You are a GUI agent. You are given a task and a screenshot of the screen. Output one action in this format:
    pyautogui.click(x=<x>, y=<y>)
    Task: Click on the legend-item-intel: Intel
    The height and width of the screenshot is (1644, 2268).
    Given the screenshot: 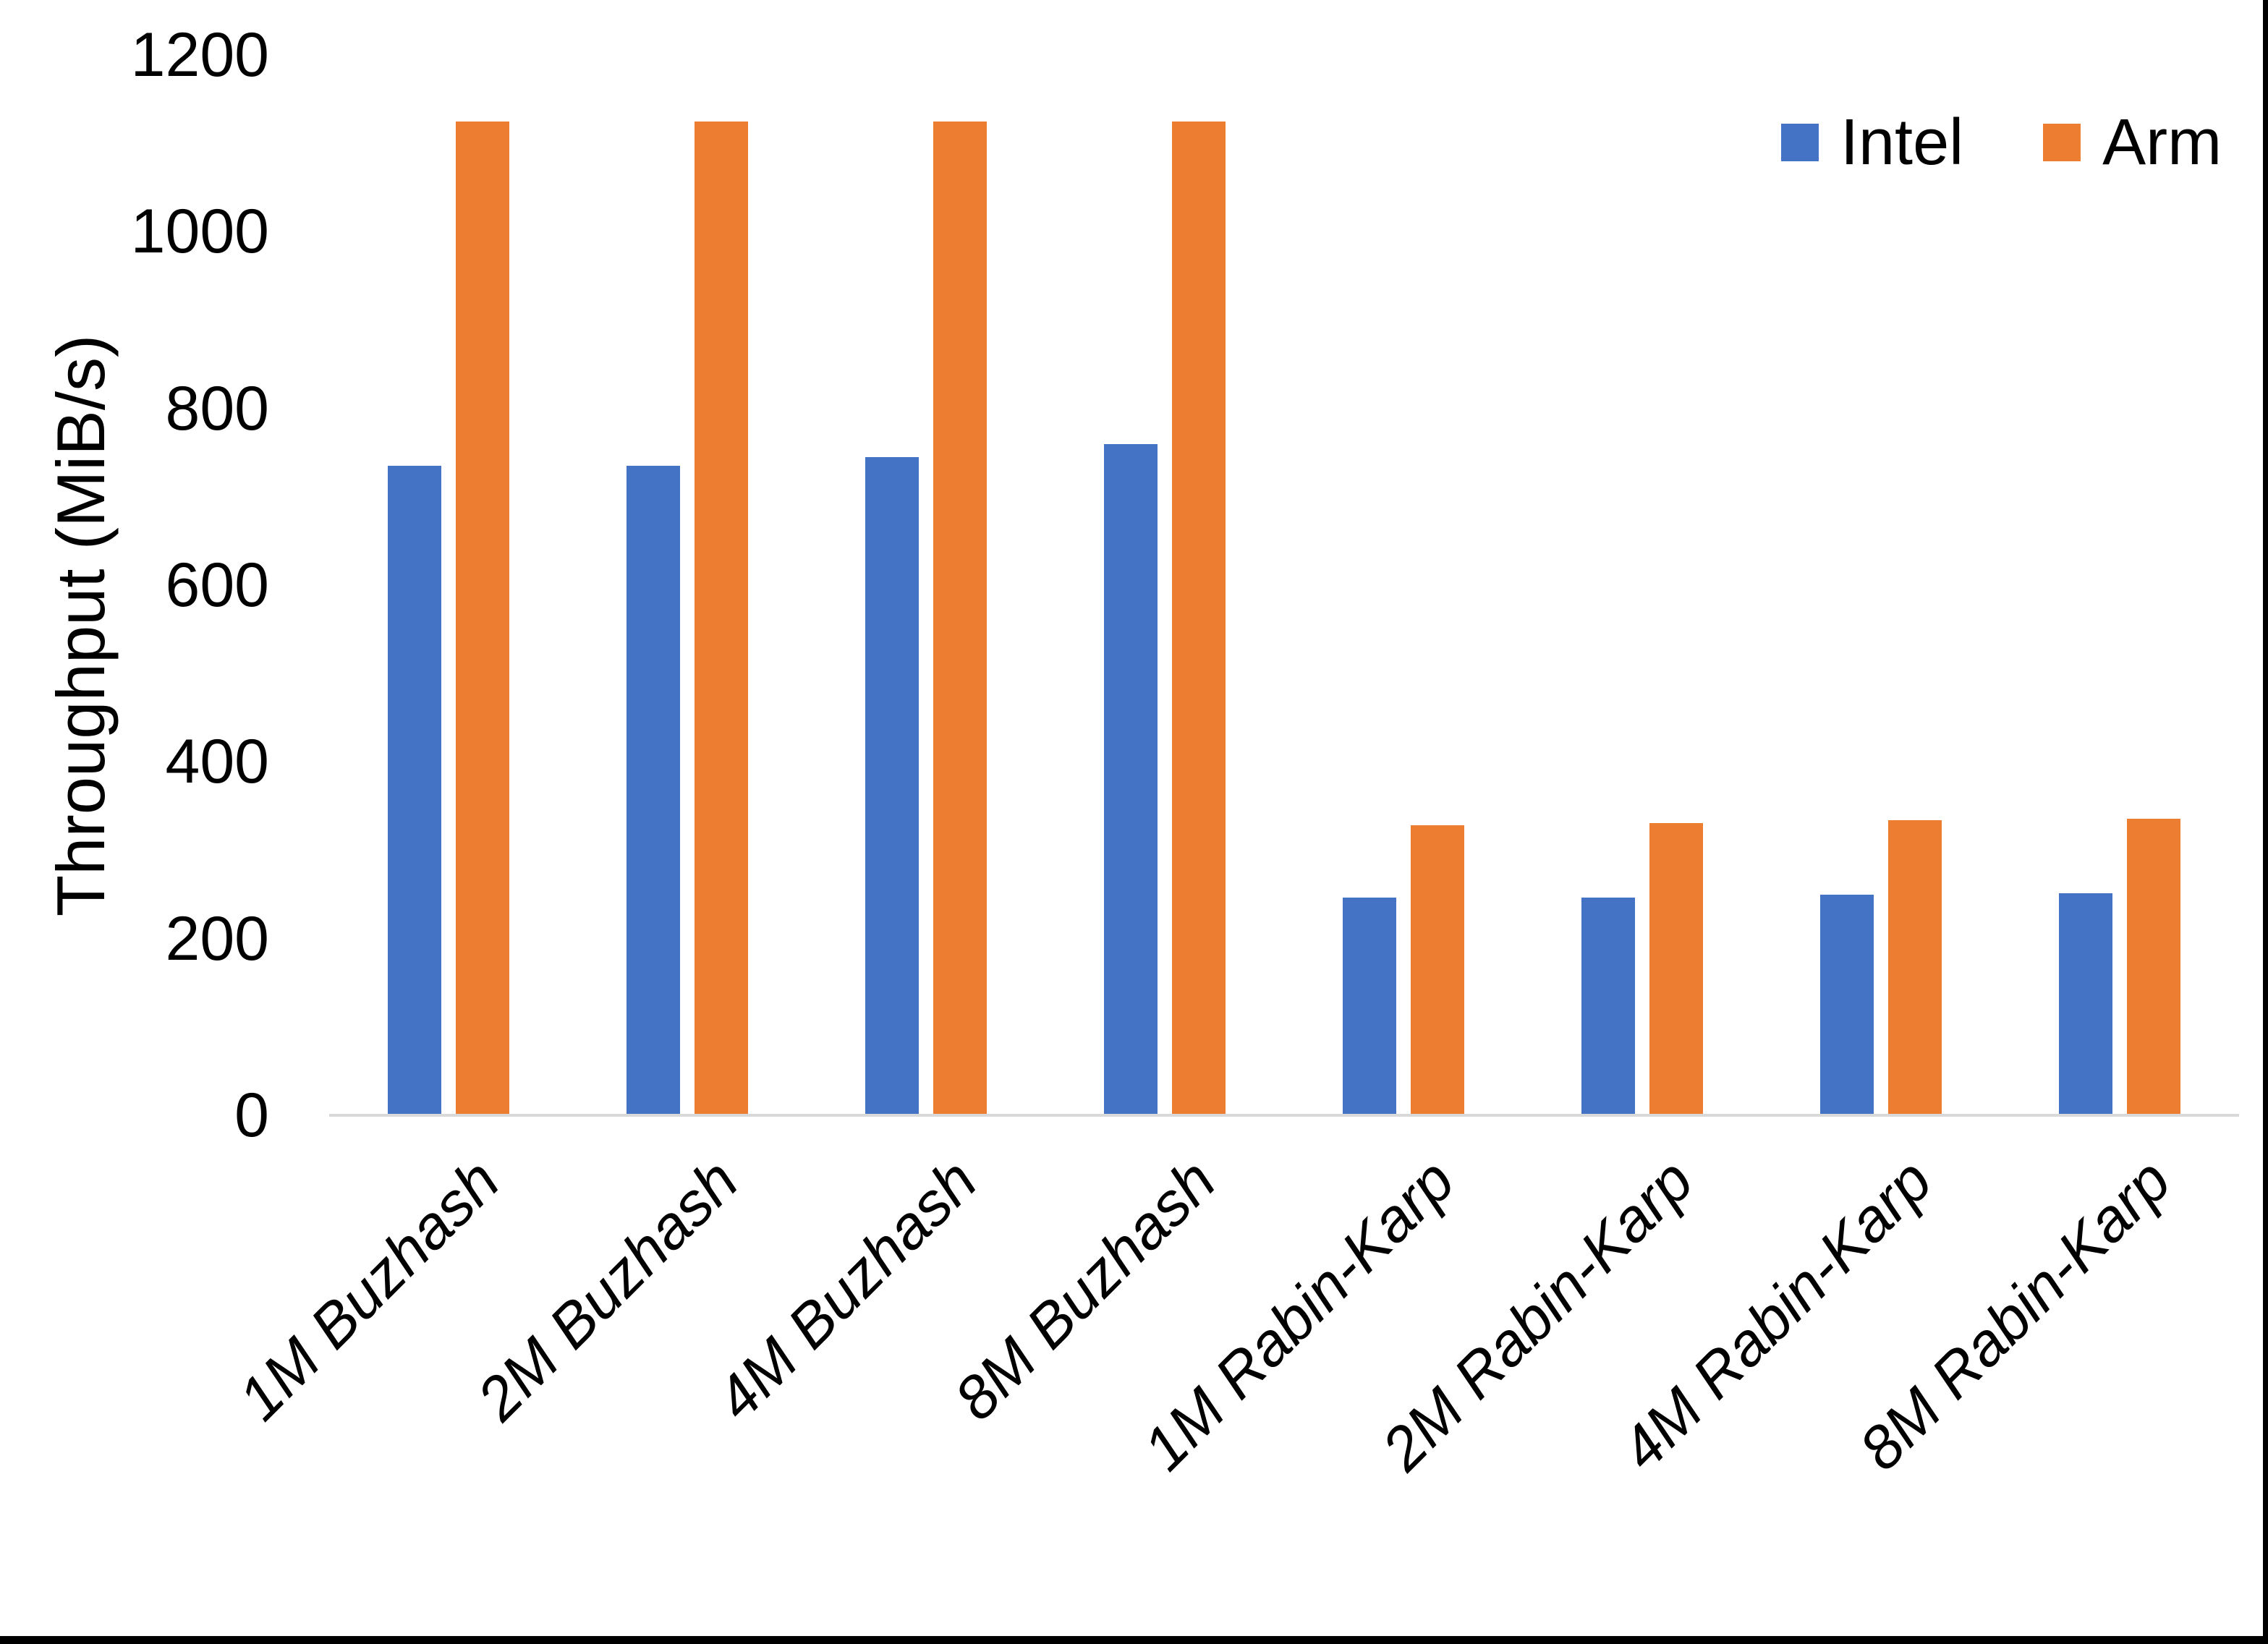 What is the action you would take?
    pyautogui.click(x=1872, y=142)
    